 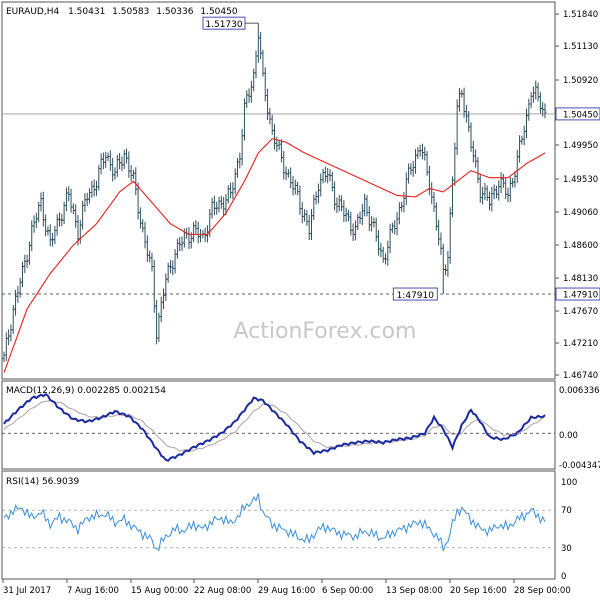 I want to click on ohlc-bar, so click(x=545, y=111).